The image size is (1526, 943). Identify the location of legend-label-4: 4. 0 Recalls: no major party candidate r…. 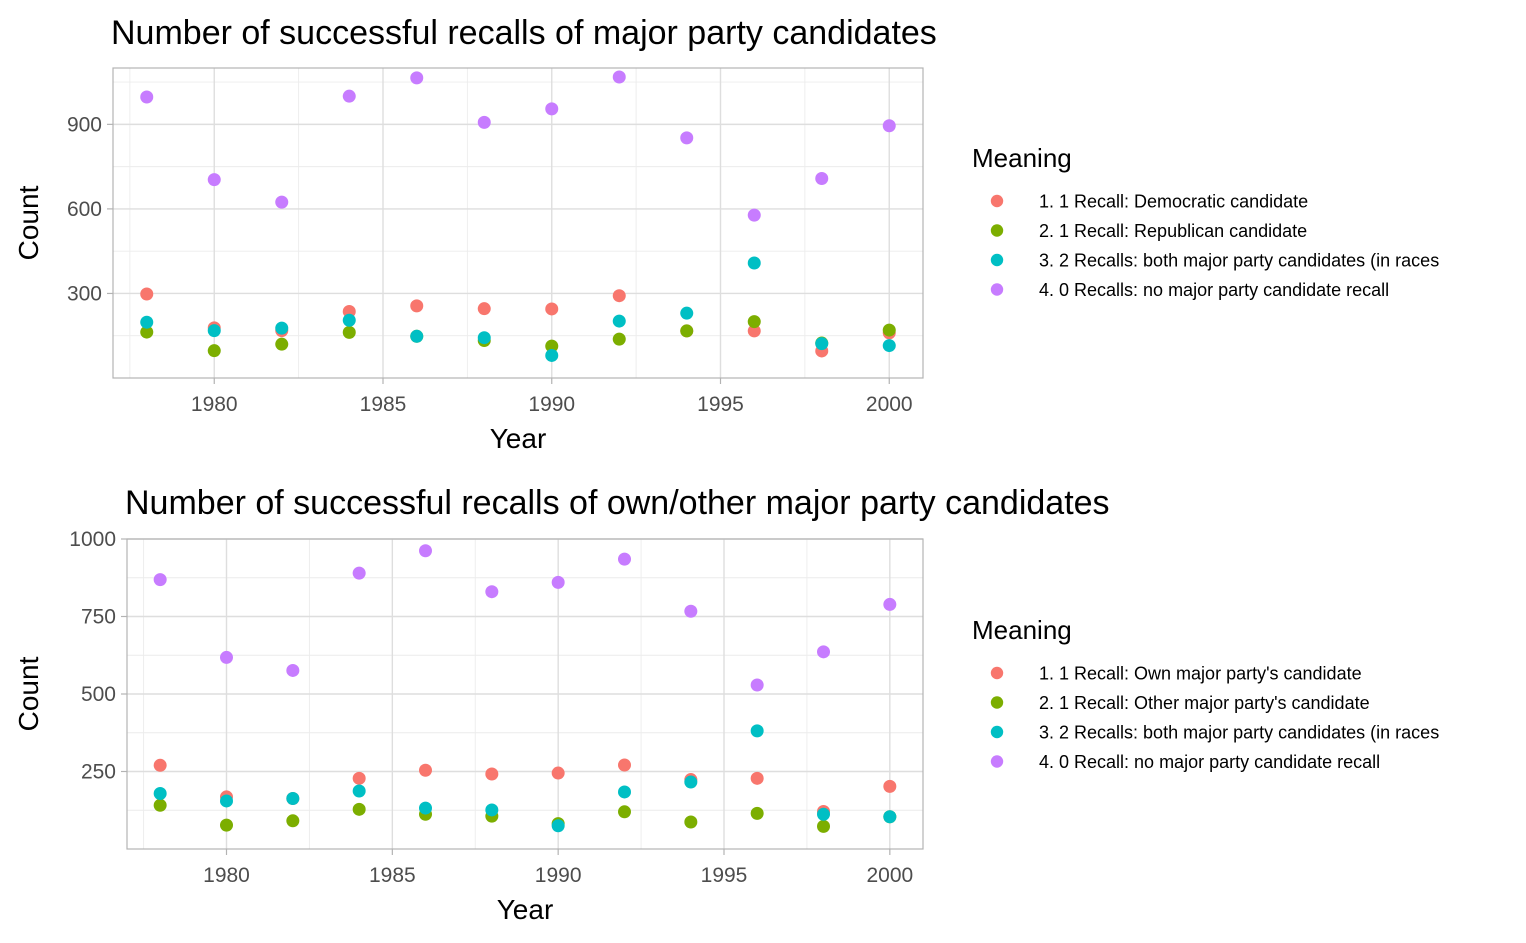
(1214, 290).